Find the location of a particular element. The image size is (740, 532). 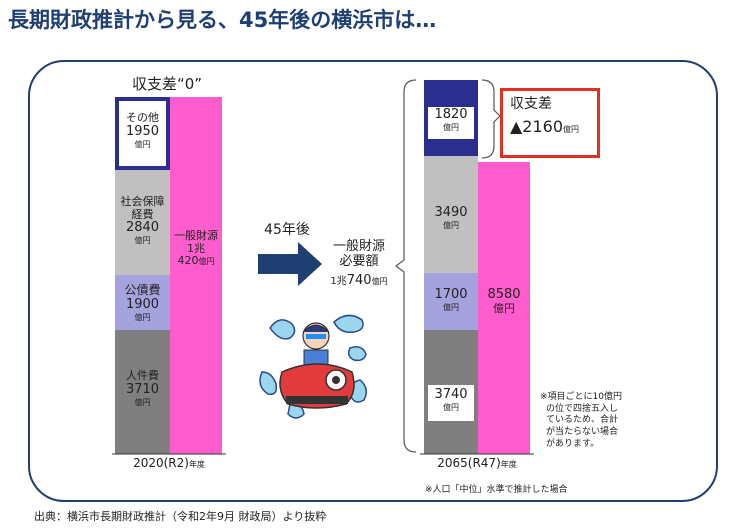

label-left-revenue-value: 420億円 is located at coordinates (196, 261).